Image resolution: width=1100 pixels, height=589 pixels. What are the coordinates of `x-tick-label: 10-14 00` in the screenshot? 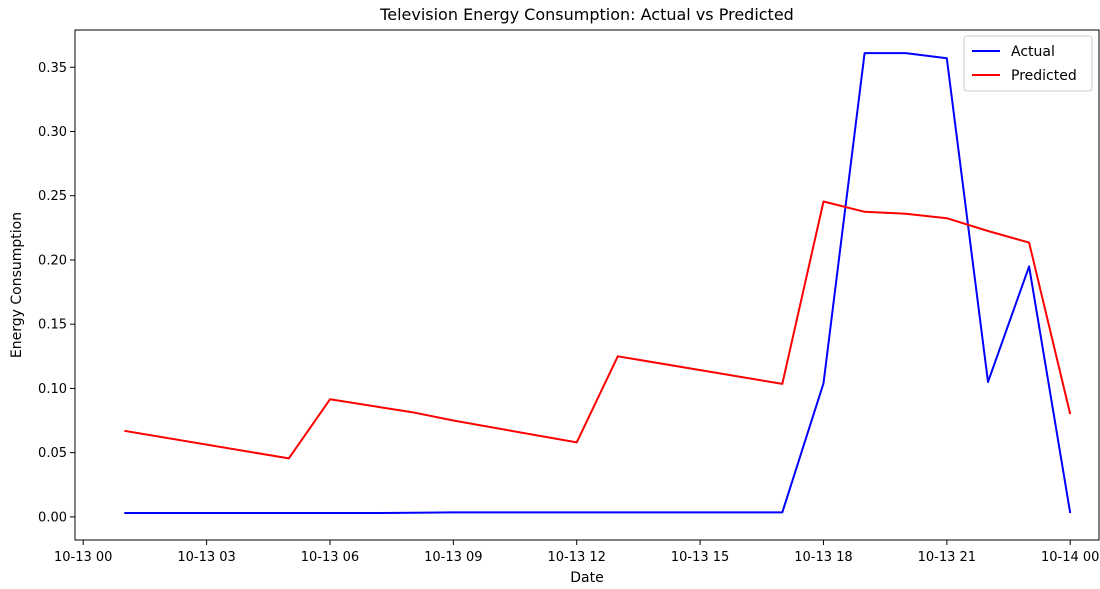 It's located at (1070, 557).